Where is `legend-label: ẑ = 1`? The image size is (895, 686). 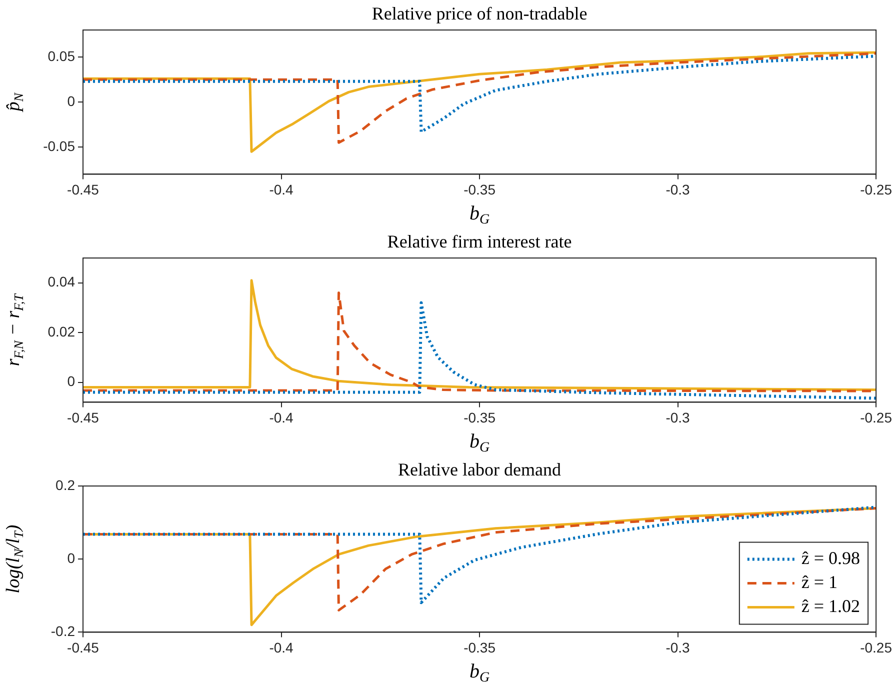
legend-label: ẑ = 1 is located at coordinates (819, 582).